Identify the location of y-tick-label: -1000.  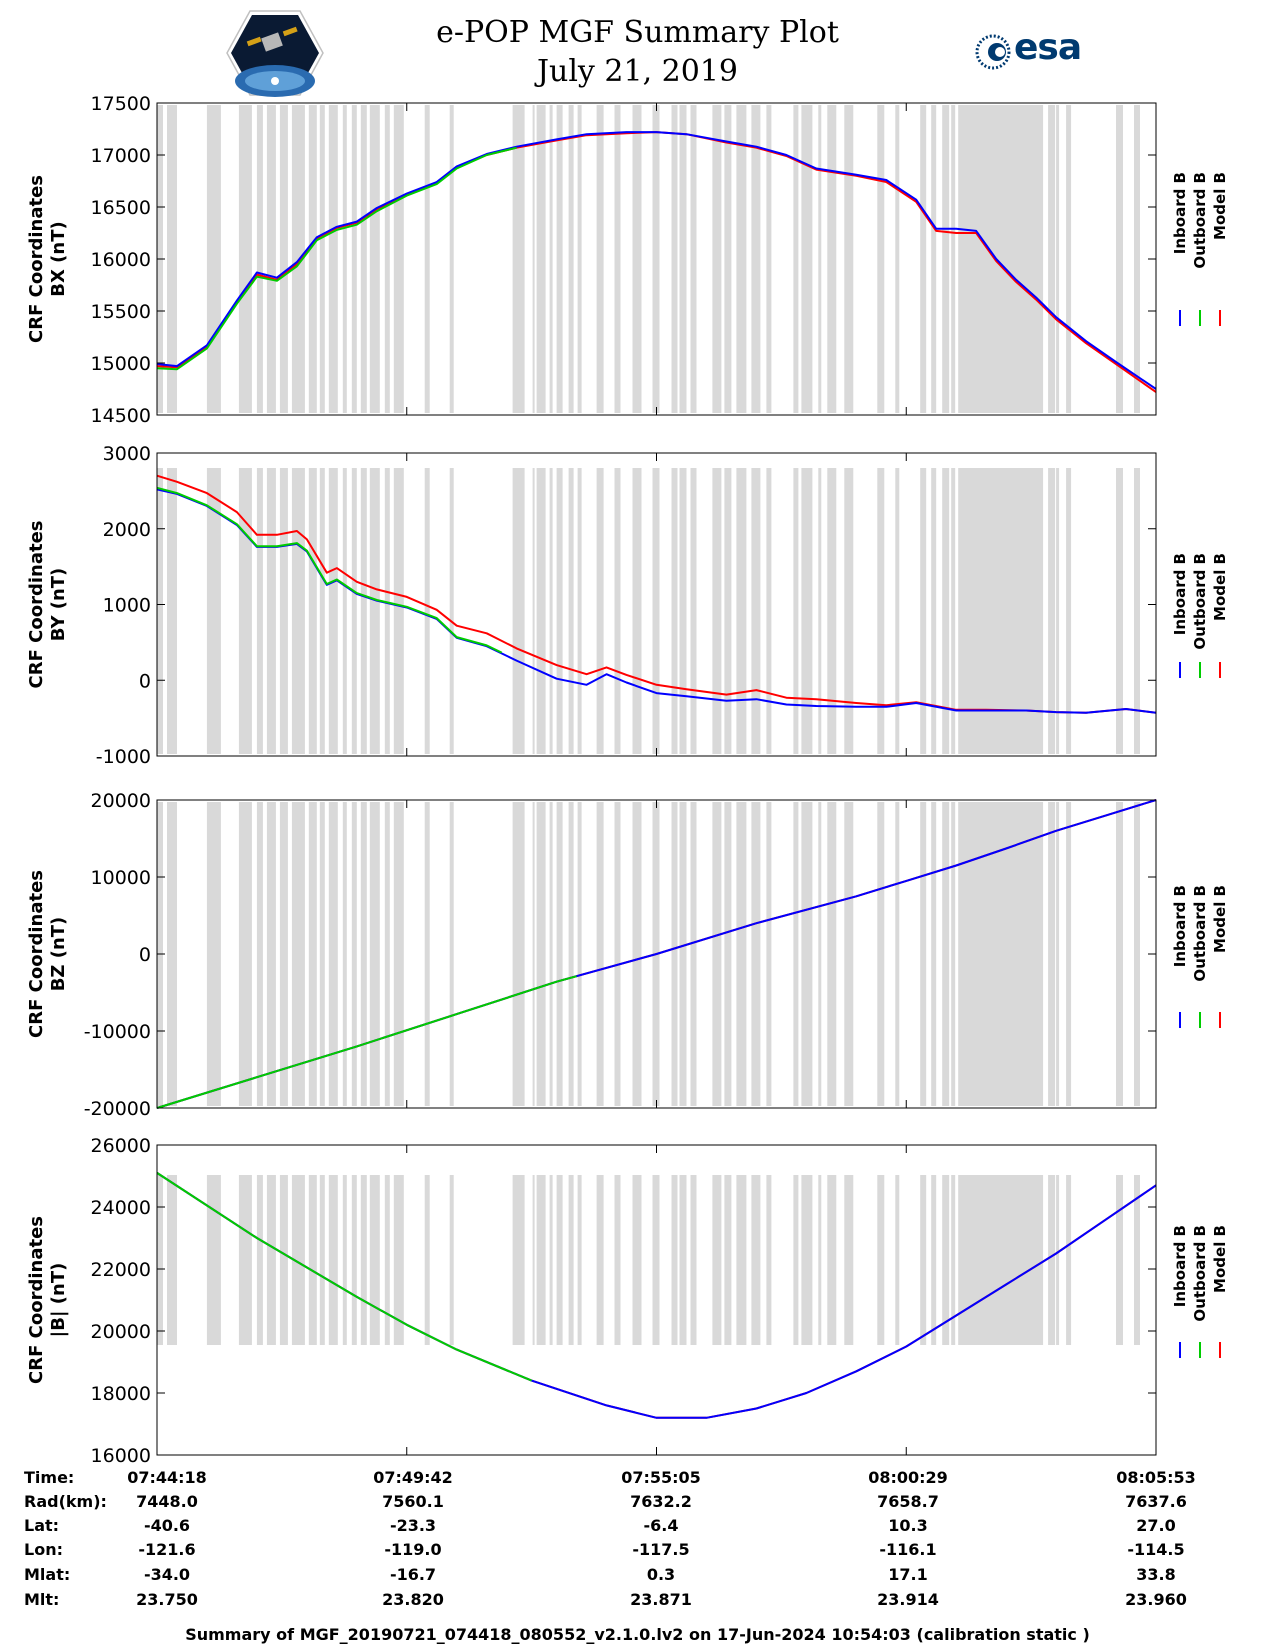
(123, 757).